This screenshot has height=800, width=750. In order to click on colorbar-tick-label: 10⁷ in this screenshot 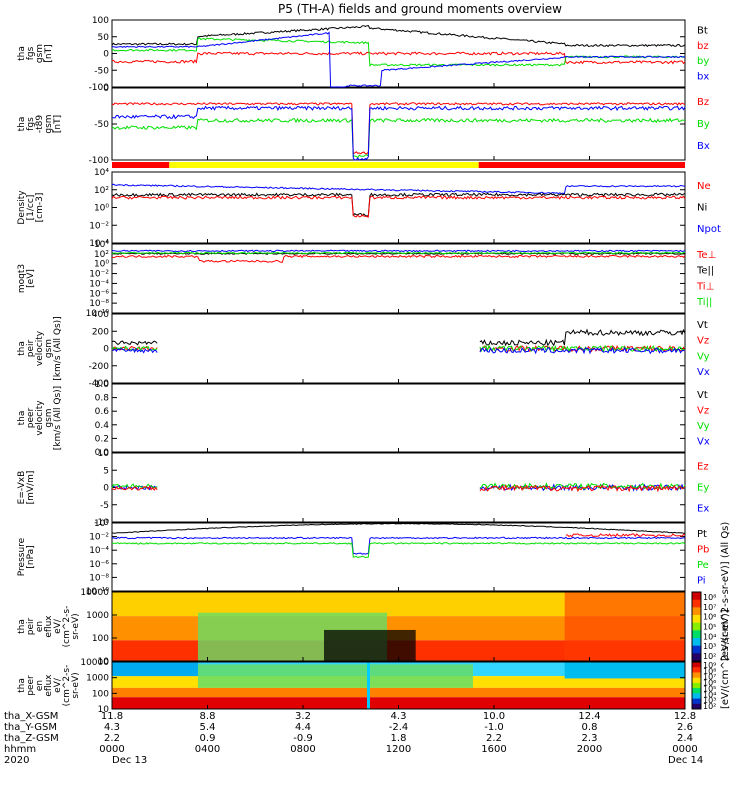, I will do `click(709, 677)`.